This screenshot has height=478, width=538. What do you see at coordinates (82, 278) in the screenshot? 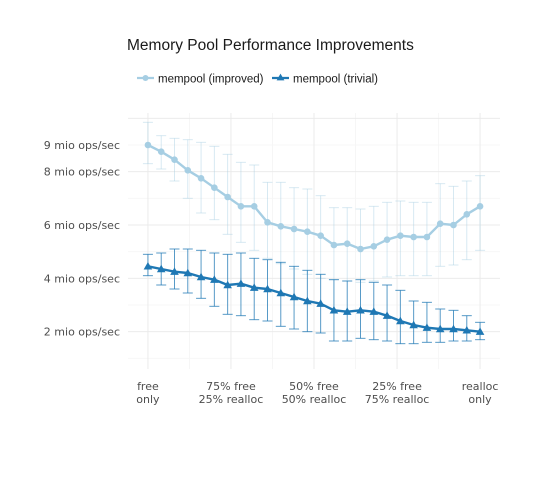
I see `y-tick-label: 4 mio ops/sec` at bounding box center [82, 278].